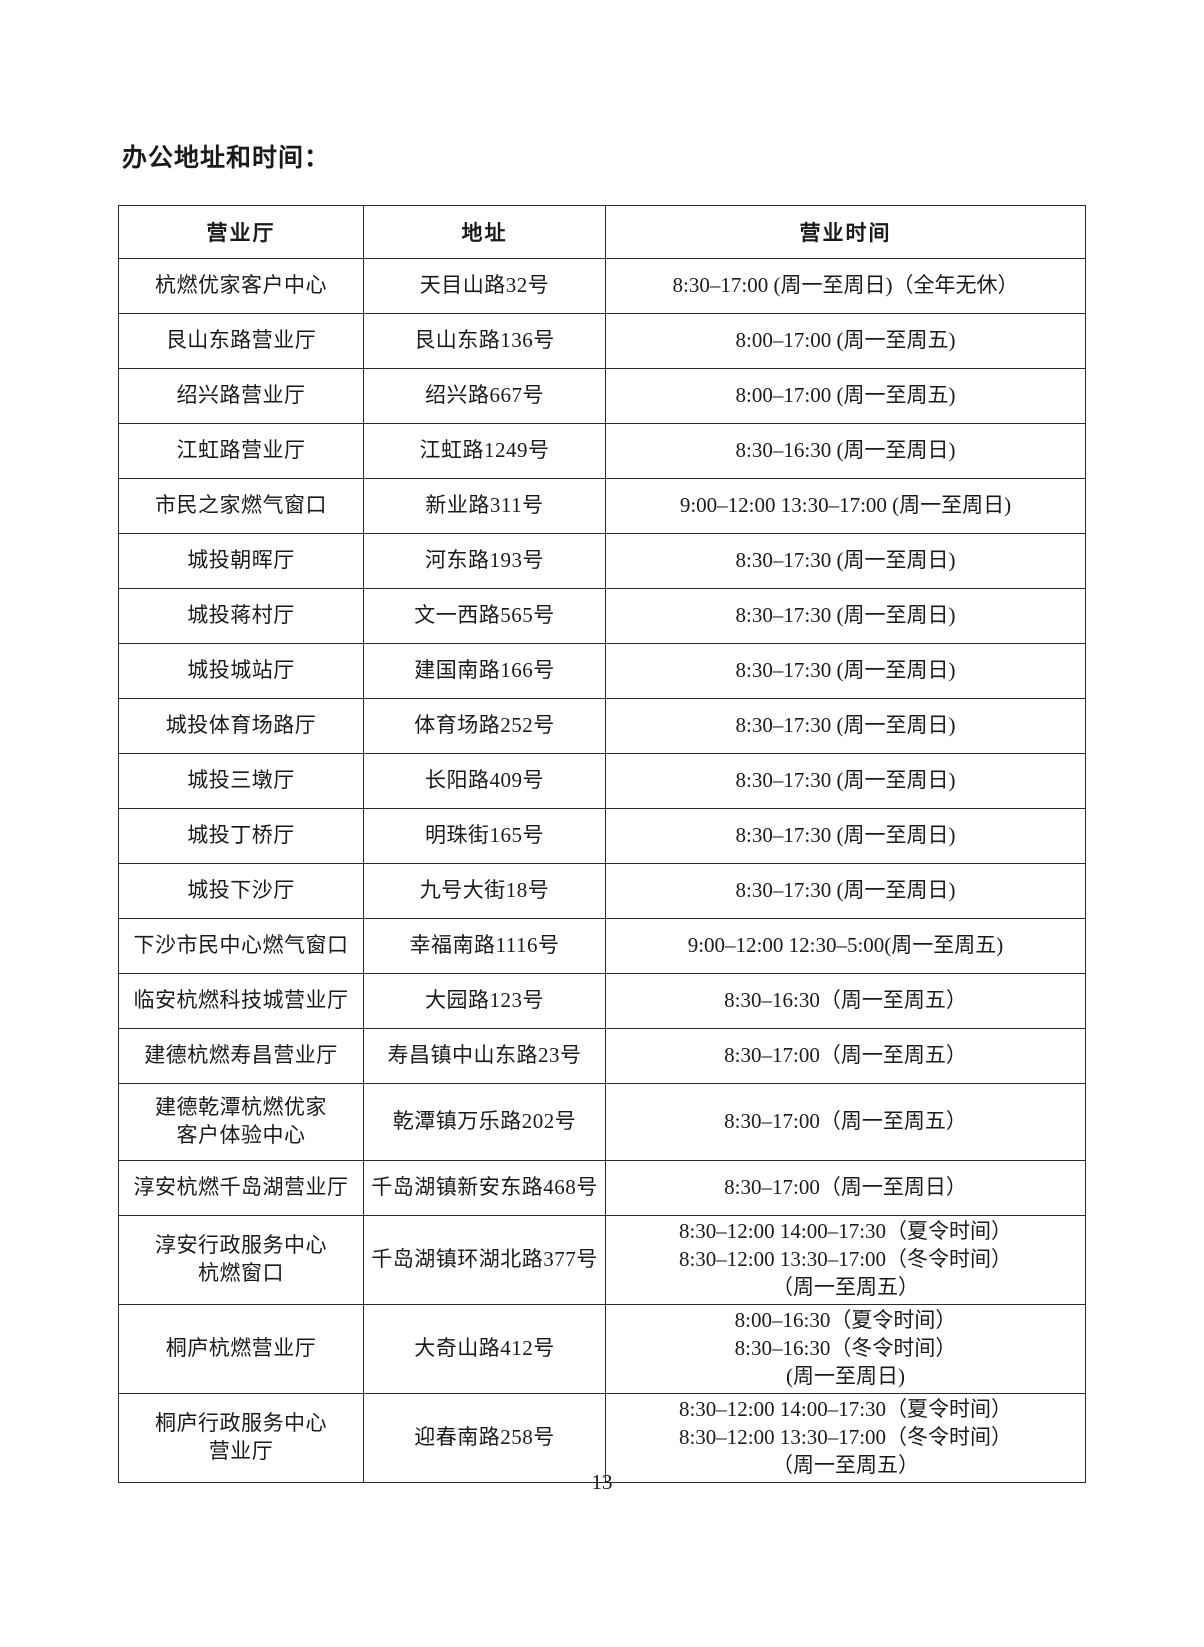 The image size is (1204, 1647). I want to click on cell-address: 明珠街165号, so click(484, 836).